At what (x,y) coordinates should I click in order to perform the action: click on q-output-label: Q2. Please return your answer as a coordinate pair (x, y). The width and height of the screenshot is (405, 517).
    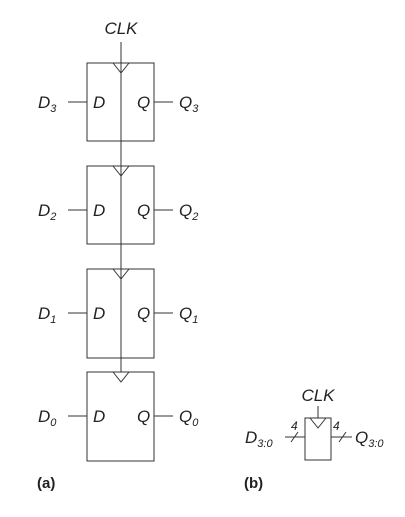
    Looking at the image, I should click on (188, 212).